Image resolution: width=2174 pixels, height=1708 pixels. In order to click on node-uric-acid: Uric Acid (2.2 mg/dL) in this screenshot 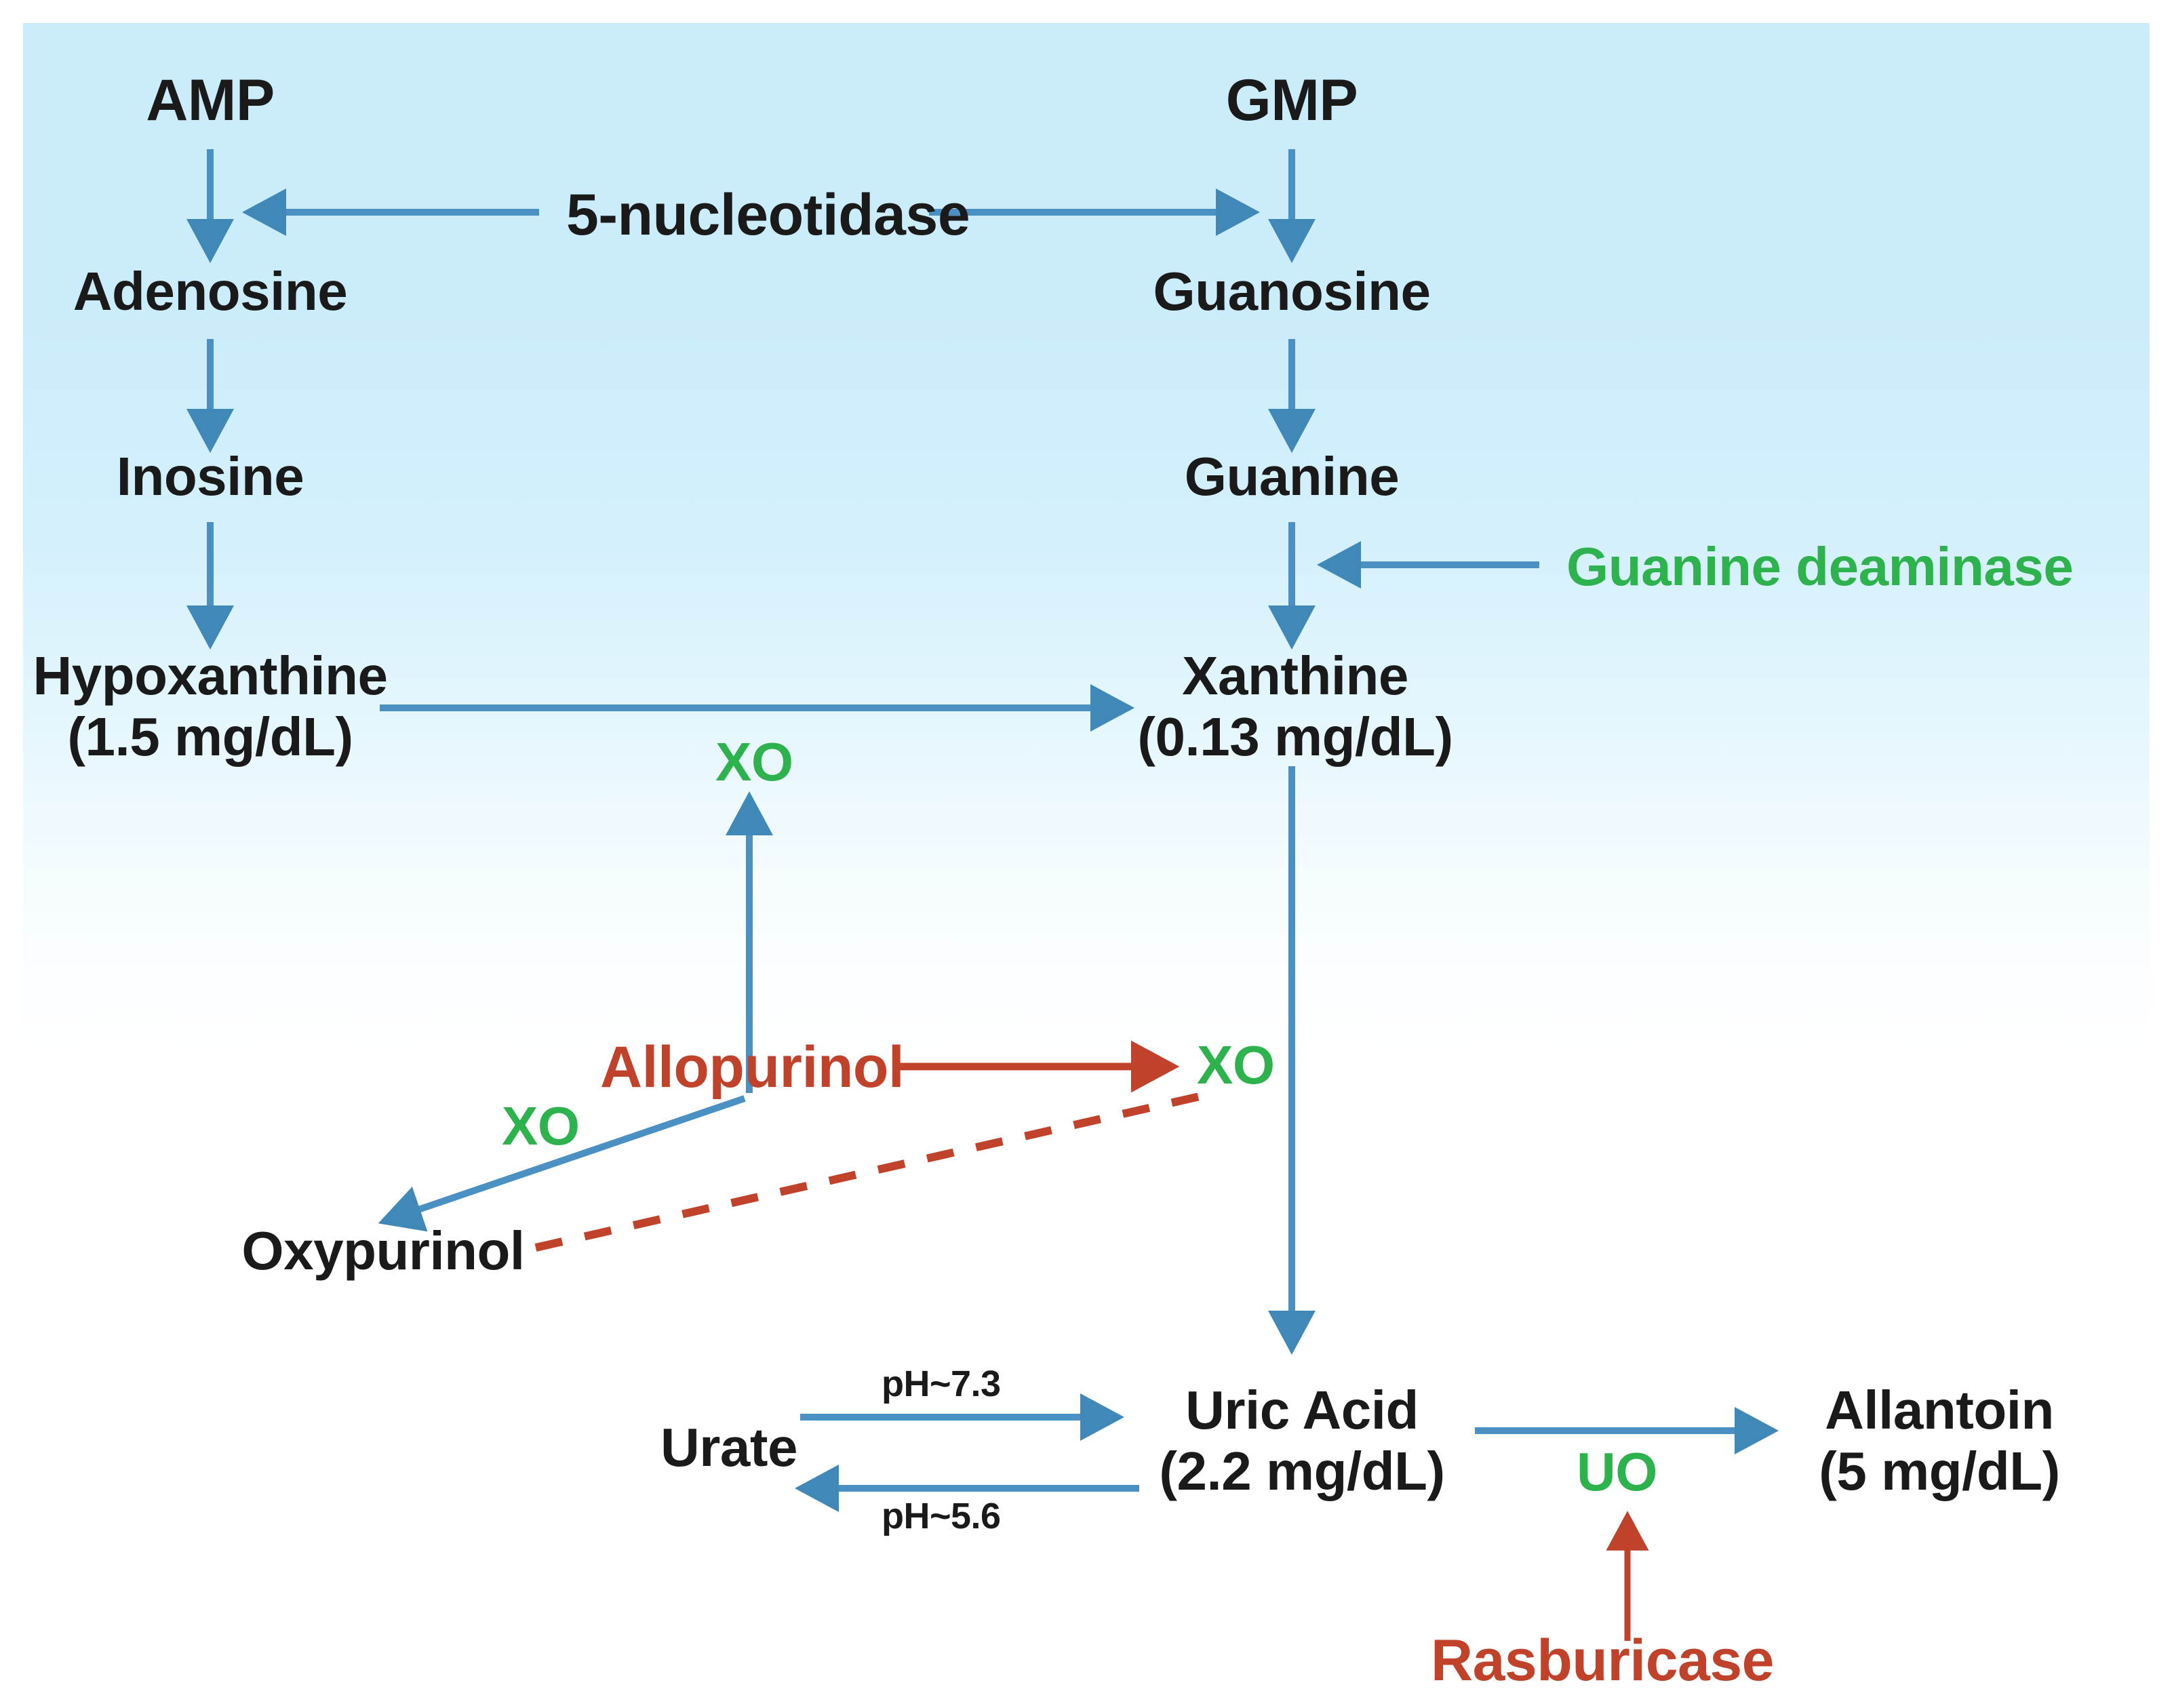, I will do `click(1302, 1440)`.